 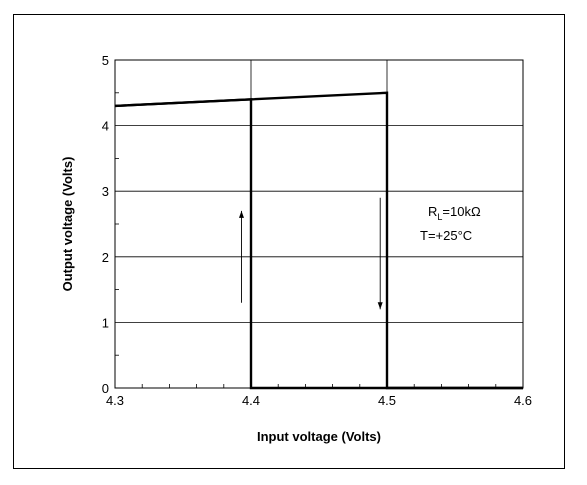 What do you see at coordinates (310, 253) in the screenshot?
I see `direction-arrows` at bounding box center [310, 253].